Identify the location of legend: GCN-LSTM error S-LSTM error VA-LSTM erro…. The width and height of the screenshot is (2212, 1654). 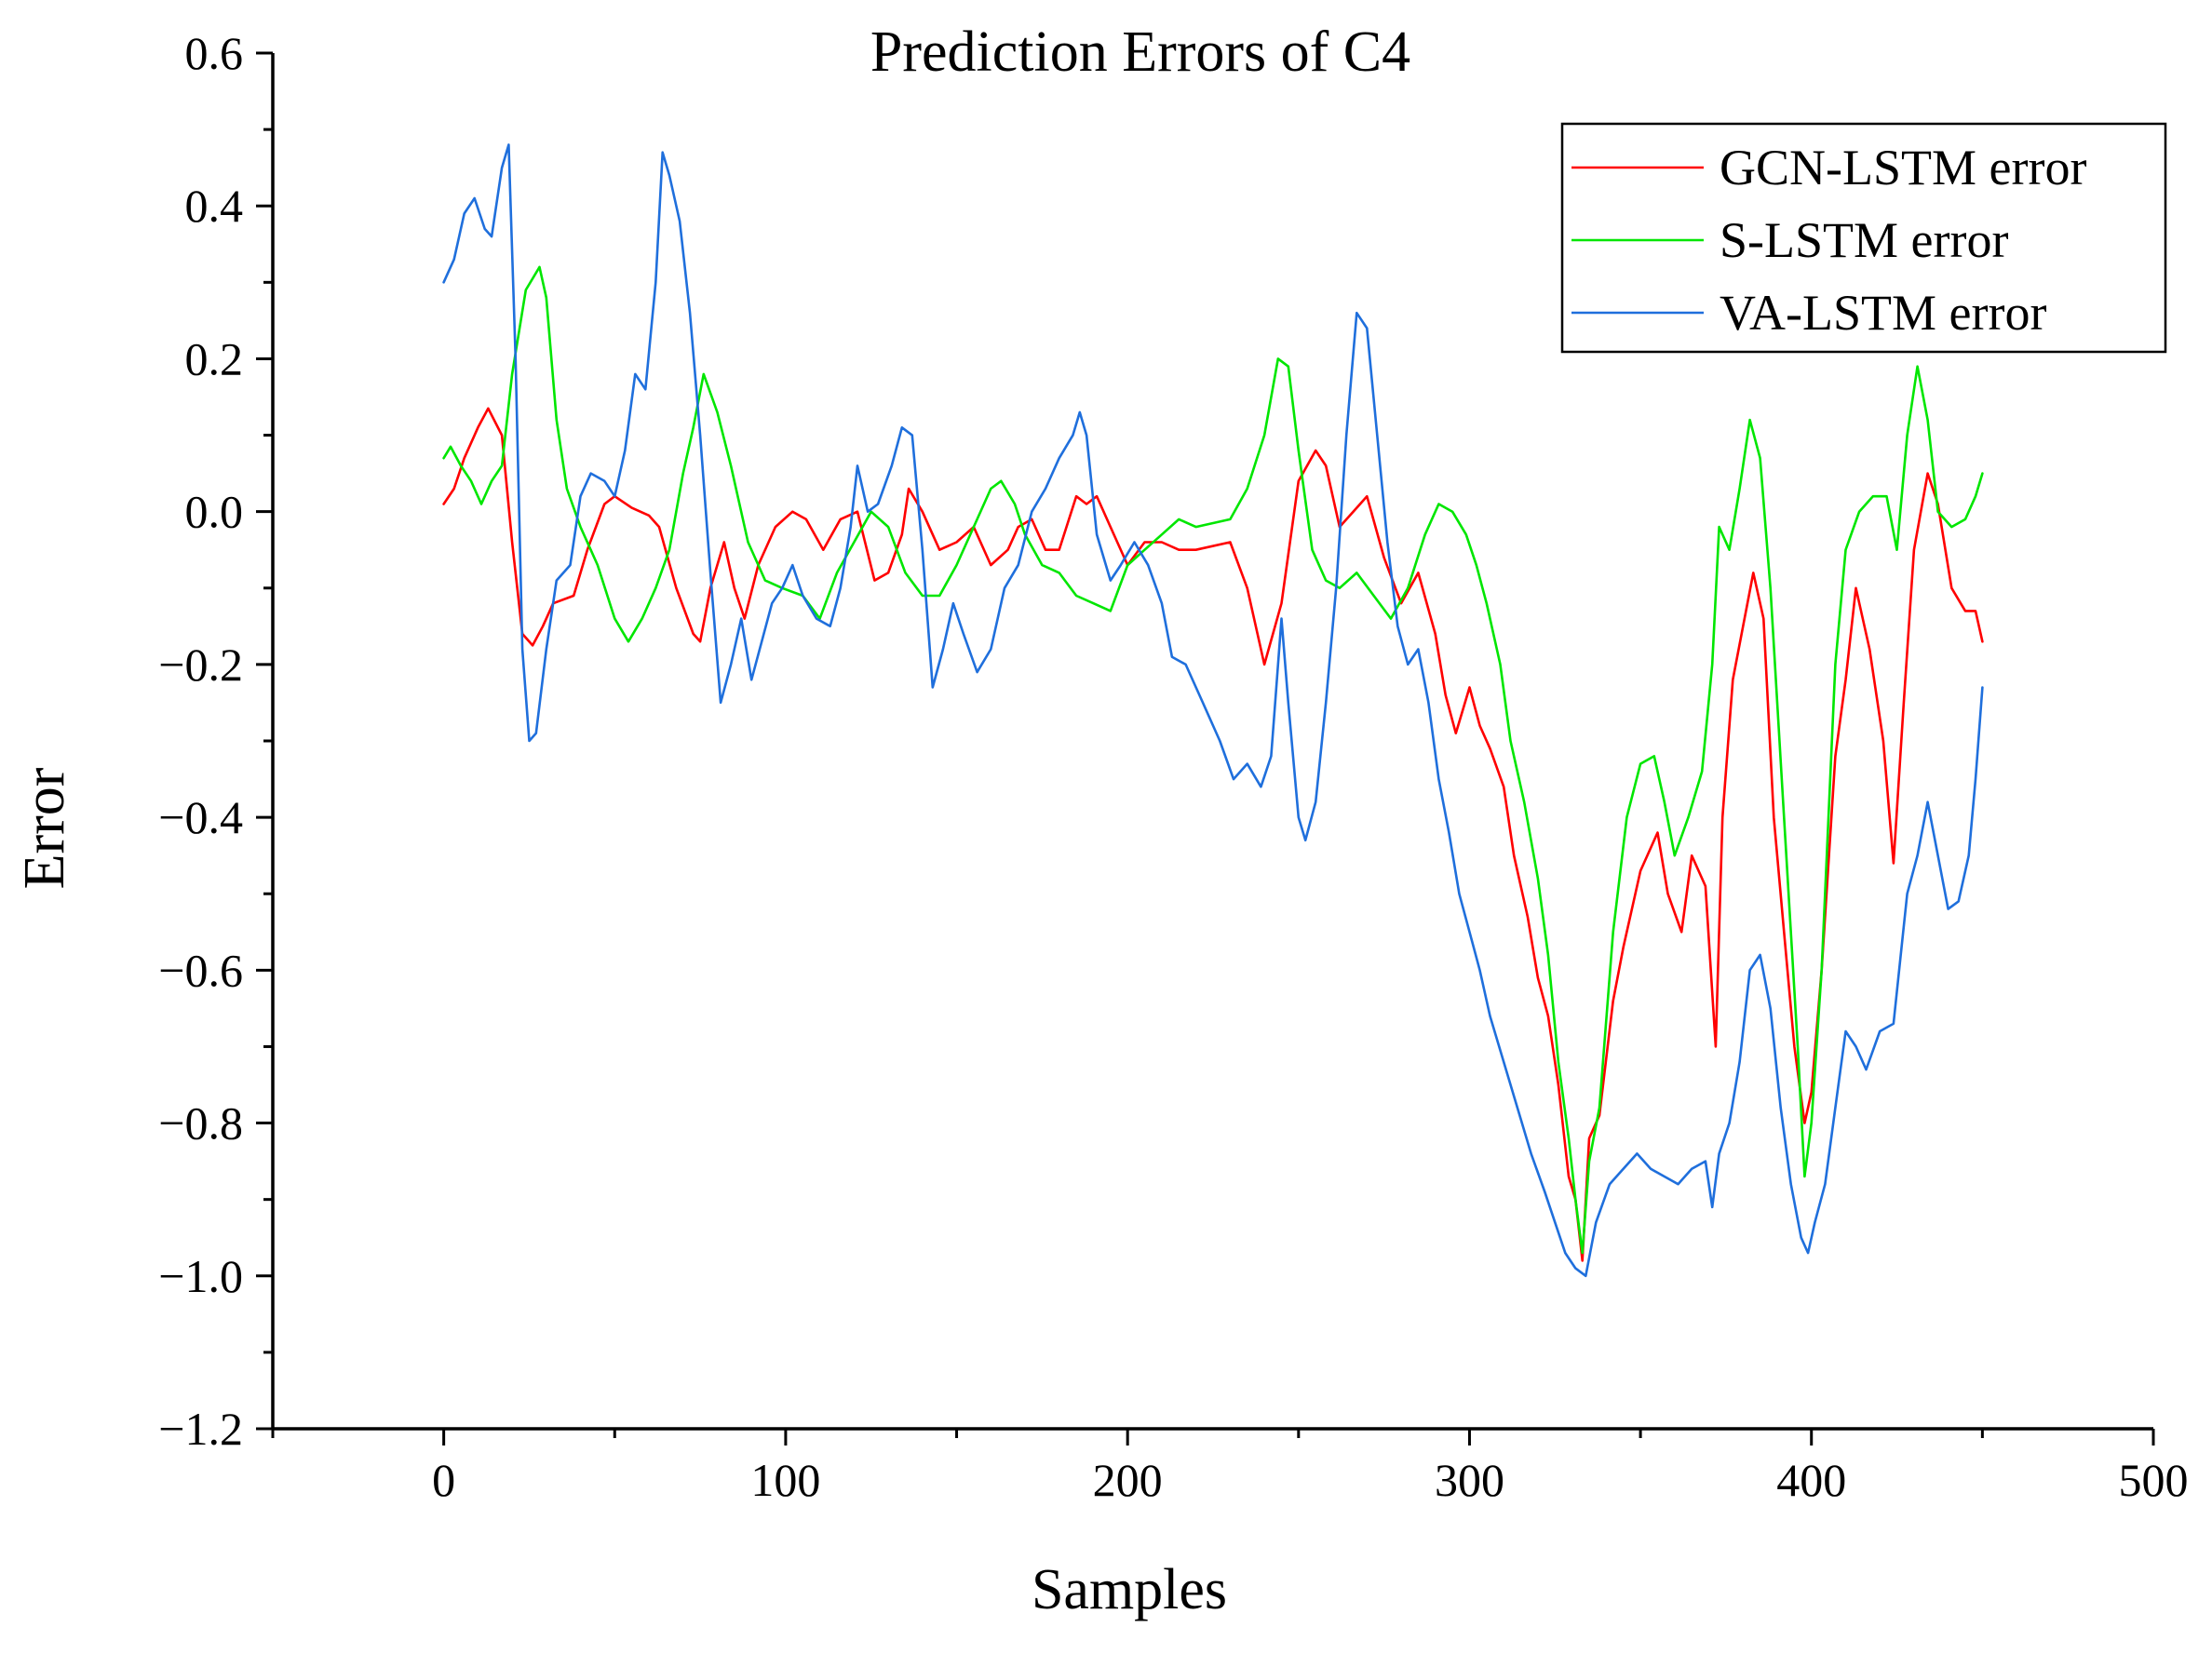
(1863, 238).